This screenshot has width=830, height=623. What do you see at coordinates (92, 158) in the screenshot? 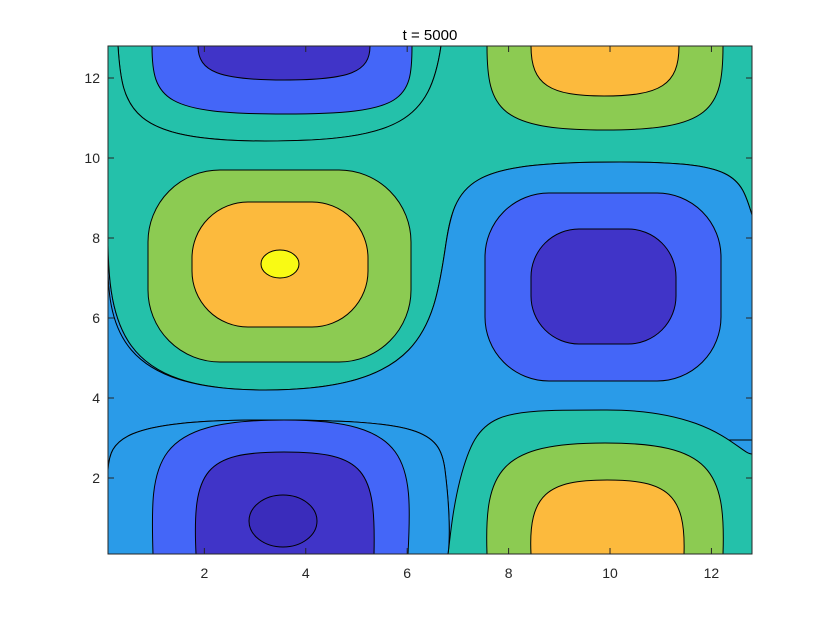
I see `y-tick-label: 10` at bounding box center [92, 158].